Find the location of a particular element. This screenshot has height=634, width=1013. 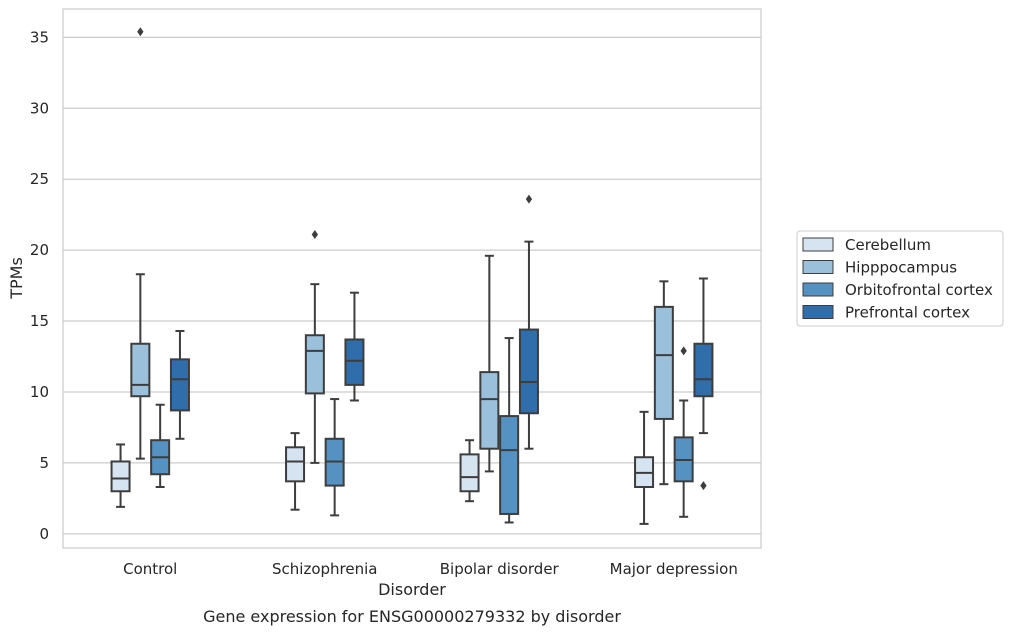

legend-label: Hipppocampus is located at coordinates (901, 268).